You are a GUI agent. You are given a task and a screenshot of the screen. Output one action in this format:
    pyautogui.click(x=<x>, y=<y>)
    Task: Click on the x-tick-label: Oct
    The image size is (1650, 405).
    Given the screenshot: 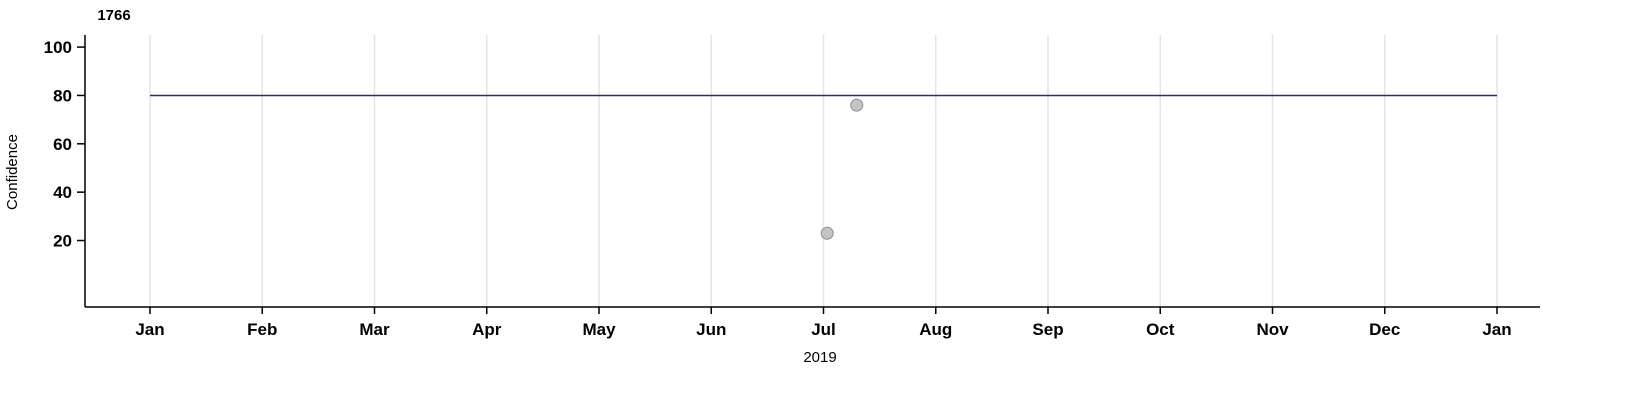 What is the action you would take?
    pyautogui.click(x=1160, y=329)
    